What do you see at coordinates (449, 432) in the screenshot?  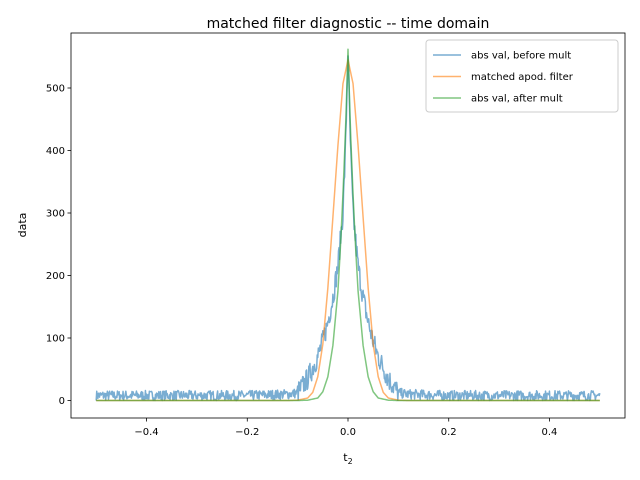 I see `x-tick-label: 0.2` at bounding box center [449, 432].